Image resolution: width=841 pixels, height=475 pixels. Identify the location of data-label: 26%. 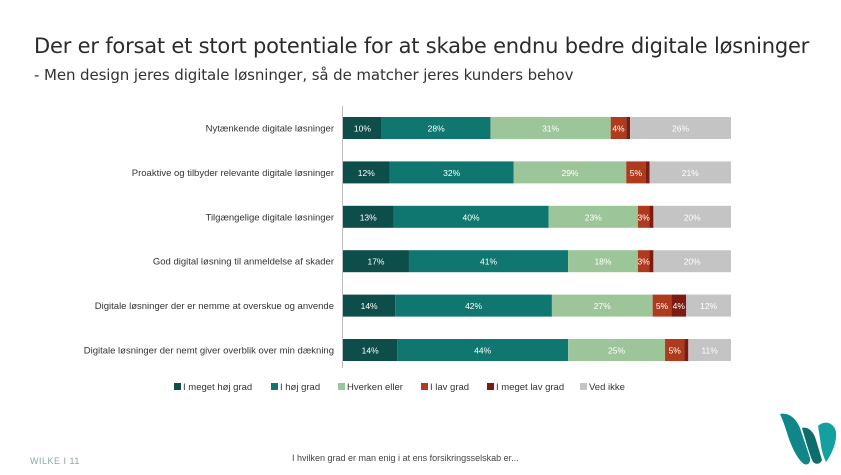
(680, 129).